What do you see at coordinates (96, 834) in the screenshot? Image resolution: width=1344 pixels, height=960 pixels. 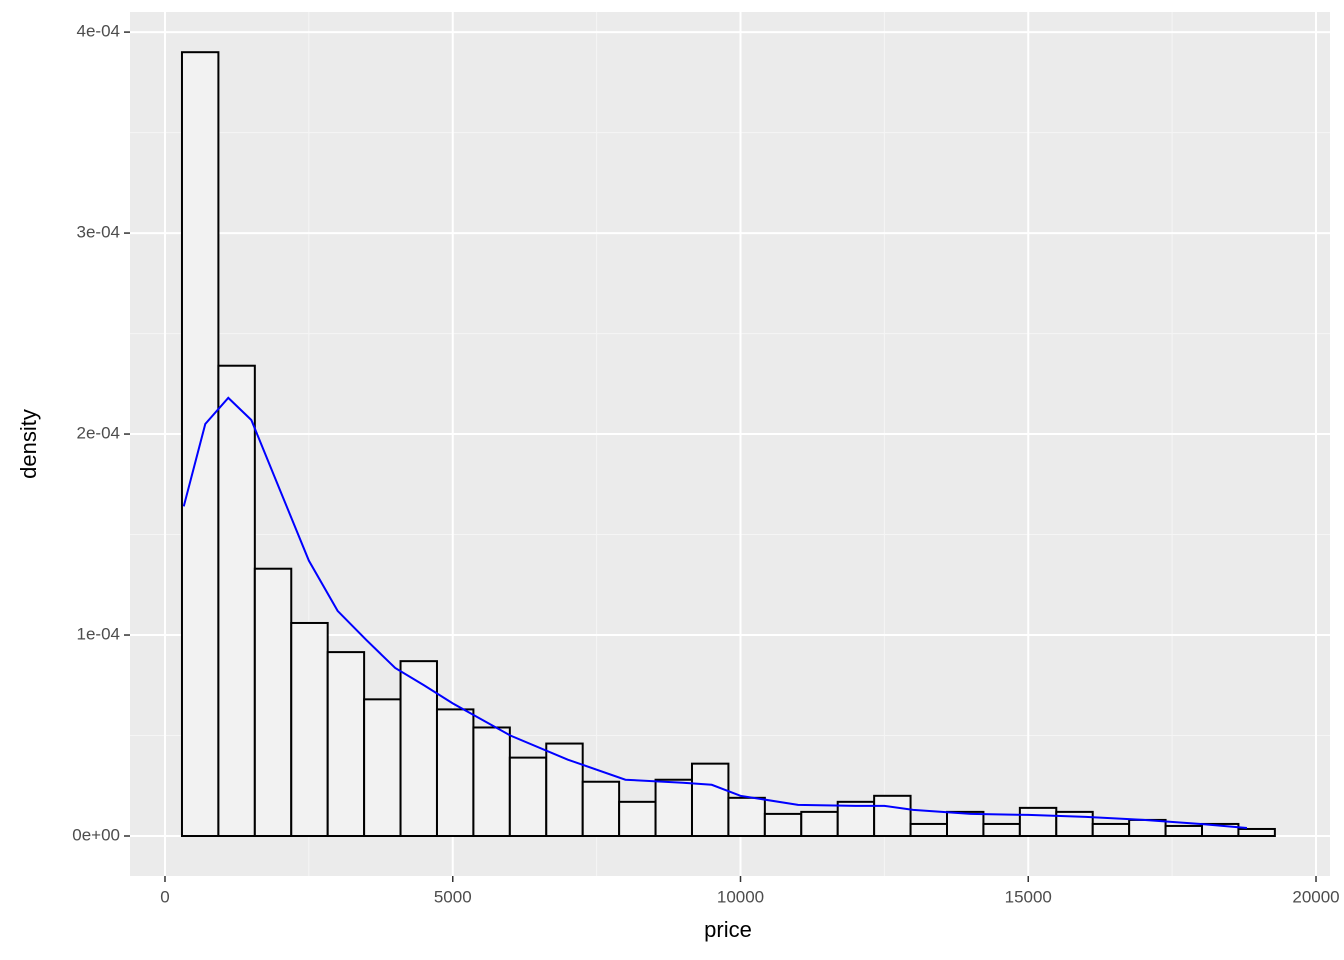 I see `y-tick-label: 0e+00` at bounding box center [96, 834].